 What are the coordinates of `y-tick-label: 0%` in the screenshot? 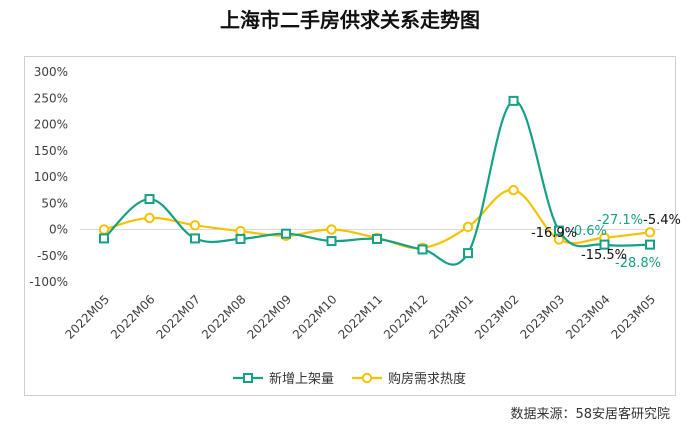 It's located at (58, 230).